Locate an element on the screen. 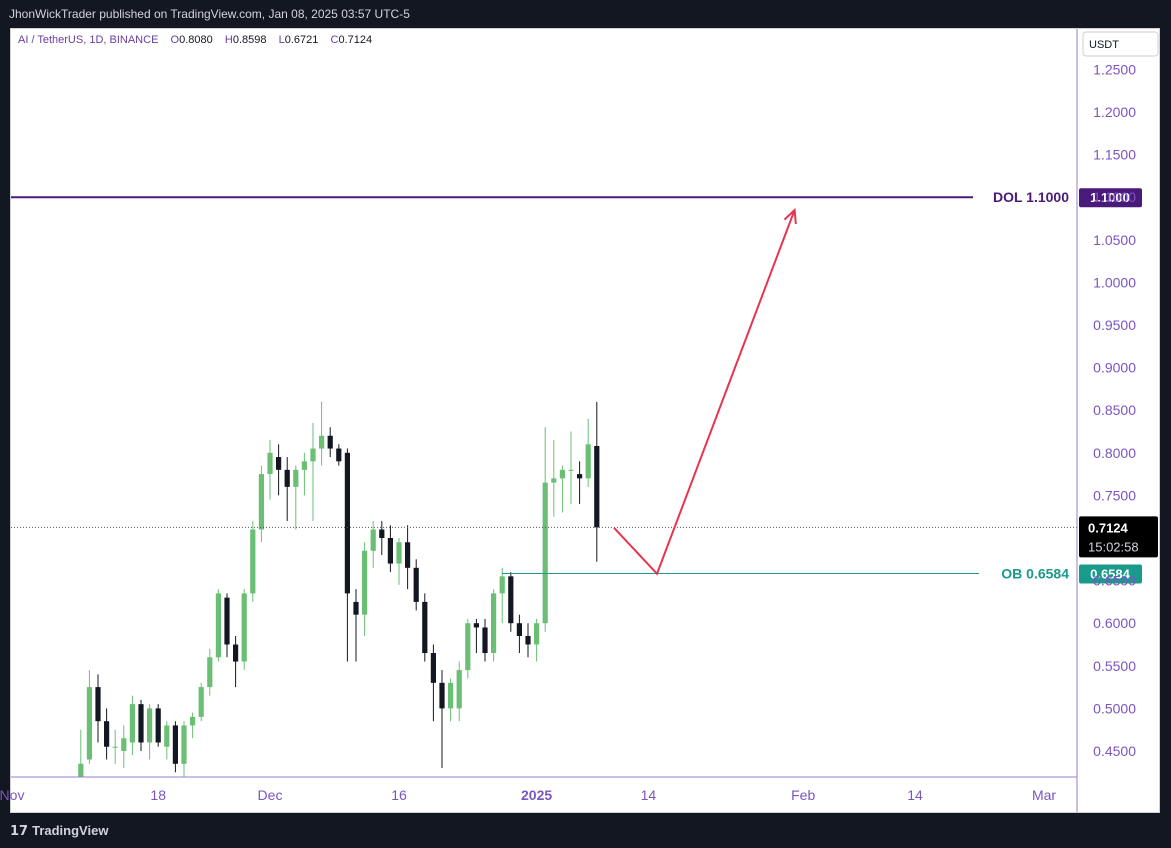 This screenshot has height=848, width=1171. price-tick-label: 0.6500 is located at coordinates (1114, 581).